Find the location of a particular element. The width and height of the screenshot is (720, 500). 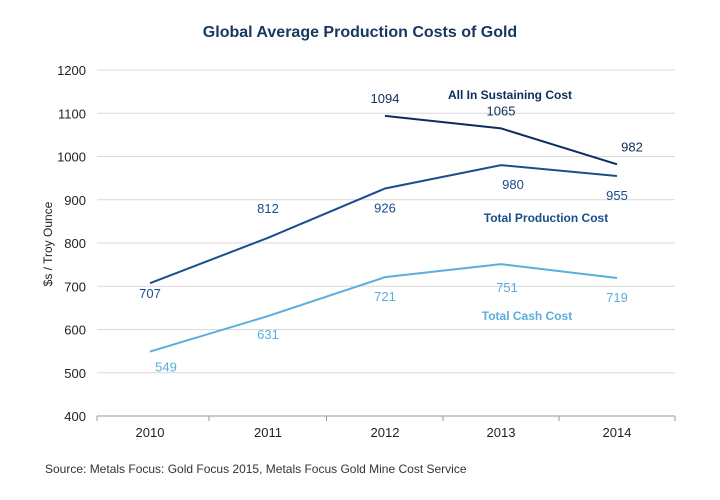

data-label: 980 is located at coordinates (513, 184).